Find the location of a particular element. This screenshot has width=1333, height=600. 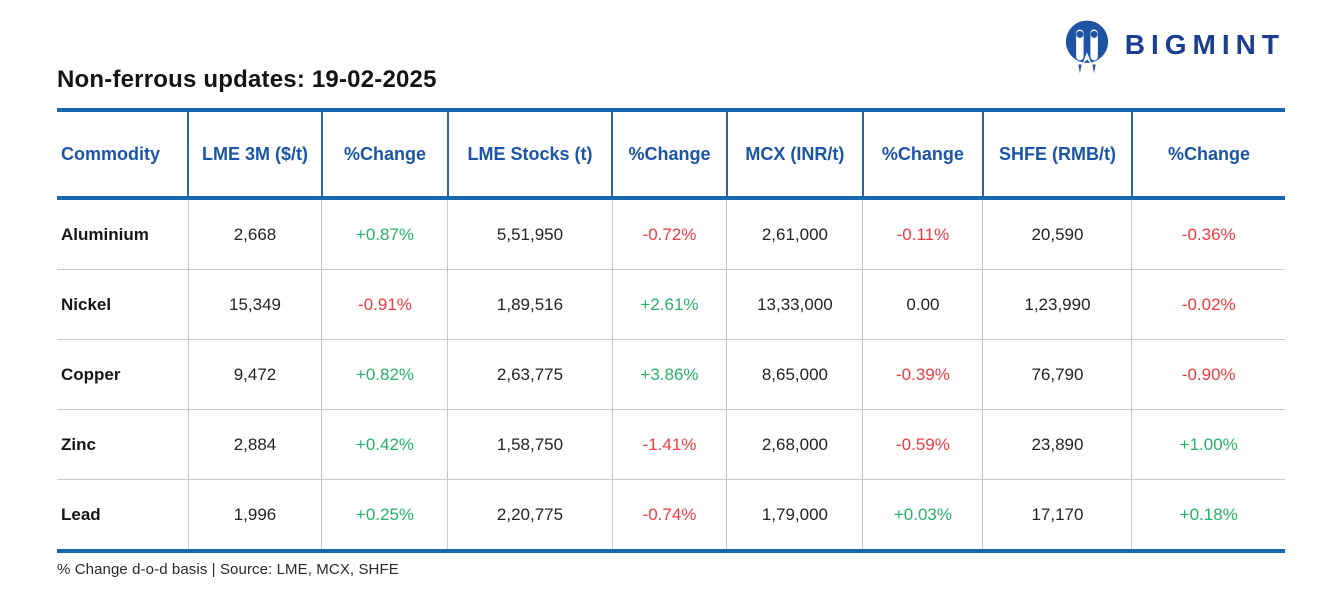

cell-value: 2,63,775 is located at coordinates (530, 374).